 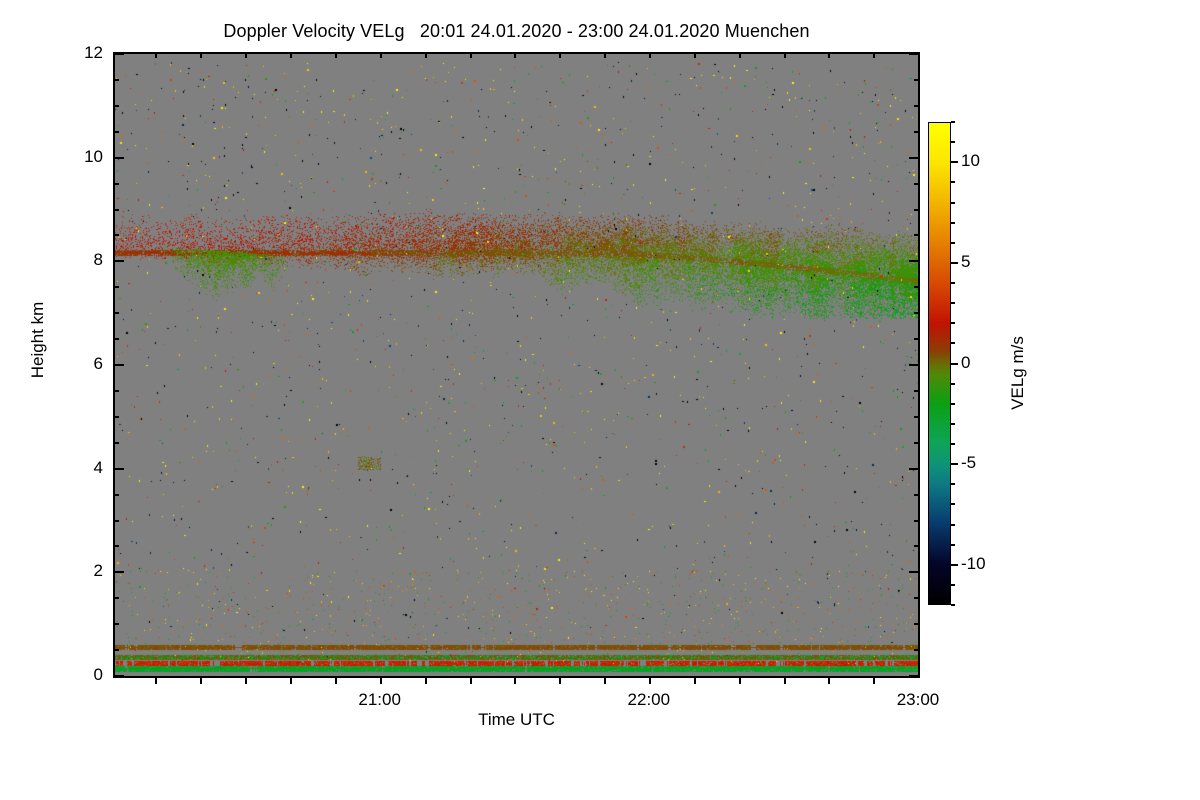 What do you see at coordinates (93, 52) in the screenshot?
I see `y-tick-label: 12` at bounding box center [93, 52].